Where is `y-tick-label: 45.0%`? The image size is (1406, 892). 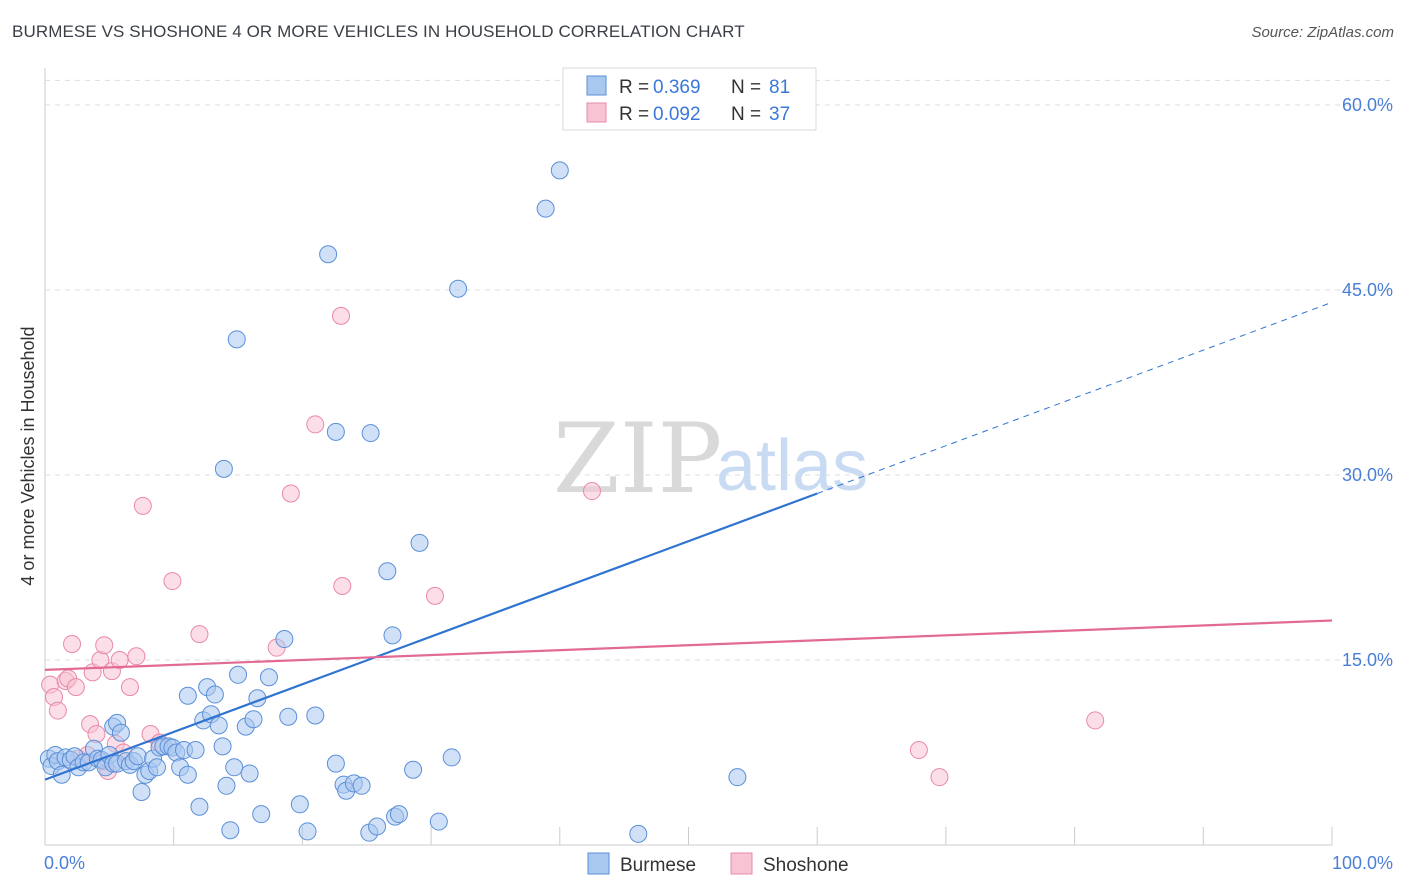
y-tick-label: 45.0% is located at coordinates (1367, 290).